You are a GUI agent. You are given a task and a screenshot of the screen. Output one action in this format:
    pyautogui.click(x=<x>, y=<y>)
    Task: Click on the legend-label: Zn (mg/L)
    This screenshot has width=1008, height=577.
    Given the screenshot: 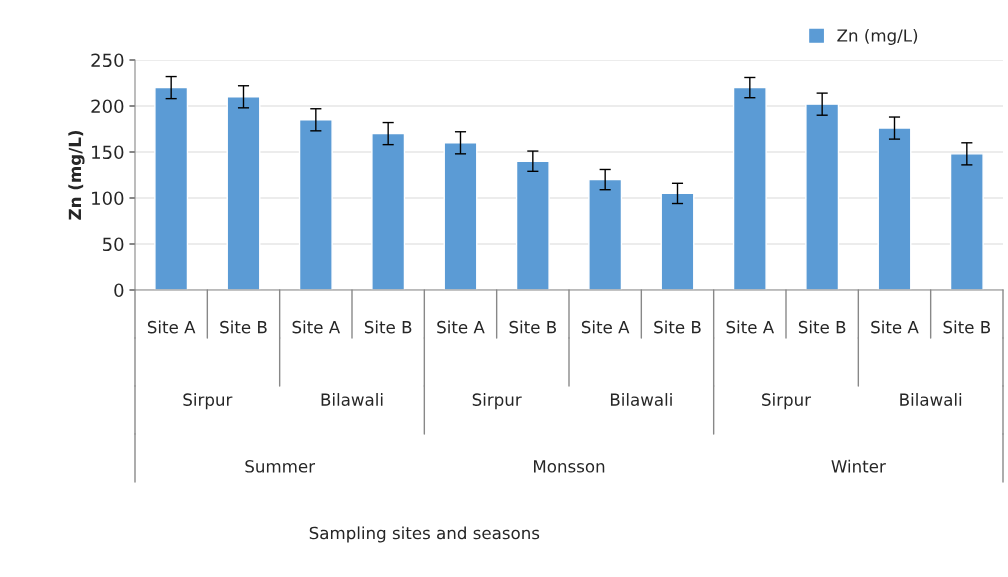 What is the action you would take?
    pyautogui.click(x=877, y=36)
    